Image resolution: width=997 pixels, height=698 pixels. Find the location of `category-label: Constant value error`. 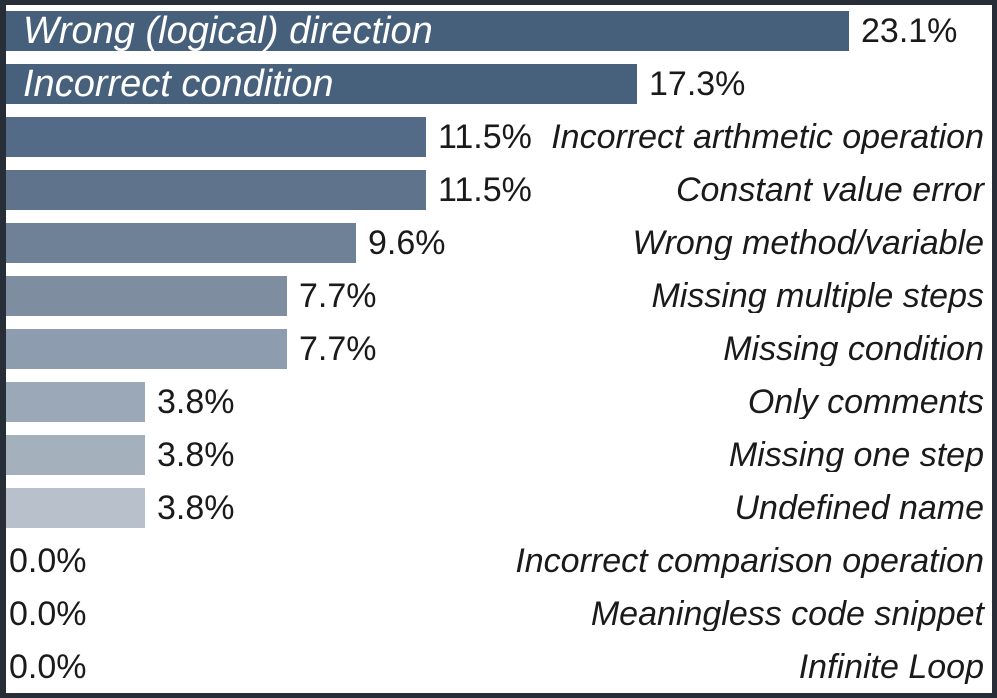

category-label: Constant value error is located at coordinates (829, 190).